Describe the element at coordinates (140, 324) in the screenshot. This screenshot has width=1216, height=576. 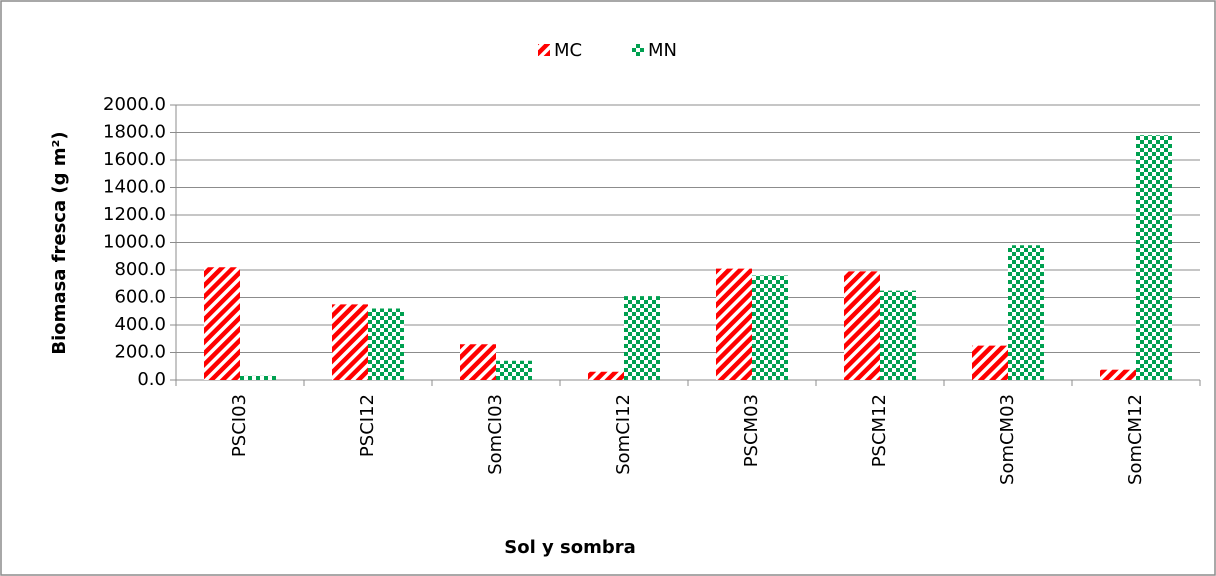
I see `y-tick-label: 400.0` at that location.